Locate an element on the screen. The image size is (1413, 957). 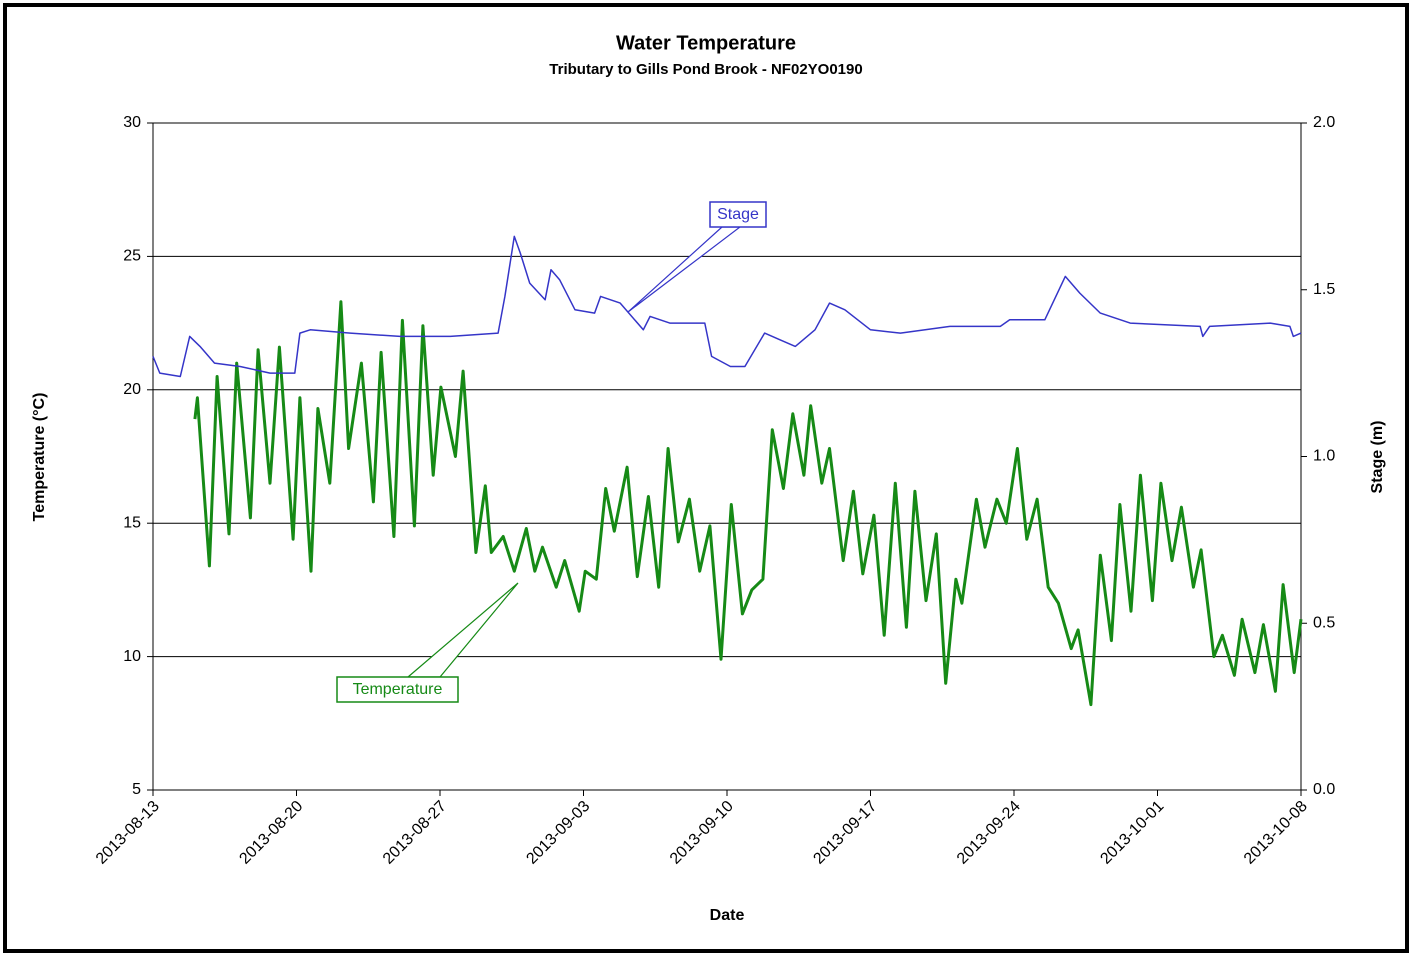
series-label: Temperature is located at coordinates (398, 689).